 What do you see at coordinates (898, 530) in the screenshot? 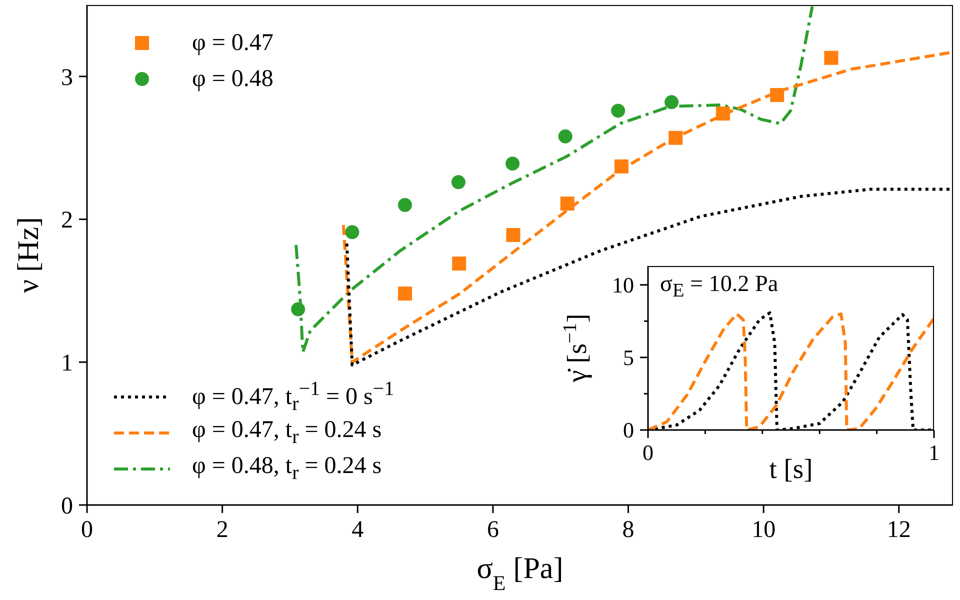
I see `x-tick-label: 12` at bounding box center [898, 530].